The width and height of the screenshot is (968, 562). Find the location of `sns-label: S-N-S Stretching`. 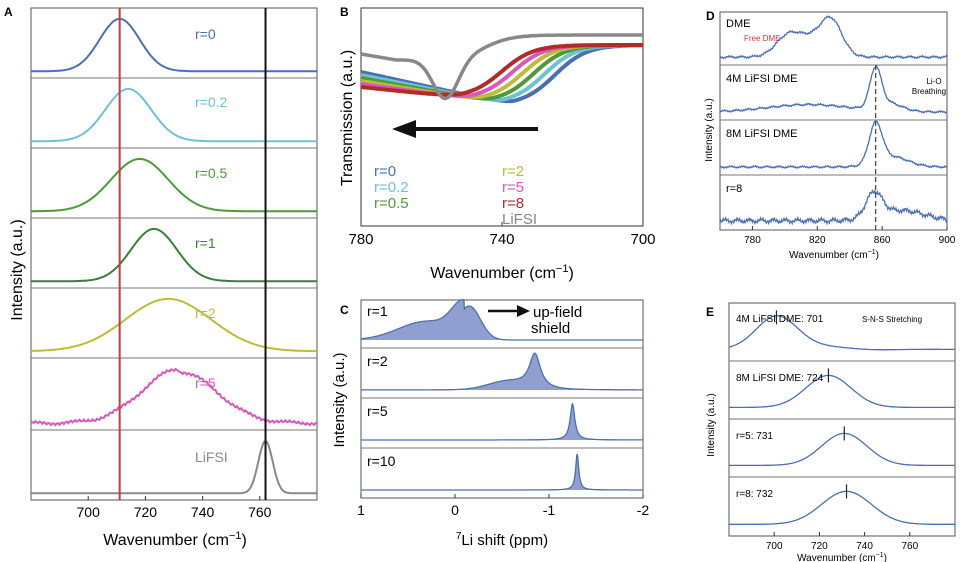

sns-label: S-N-S Stretching is located at coordinates (892, 319).